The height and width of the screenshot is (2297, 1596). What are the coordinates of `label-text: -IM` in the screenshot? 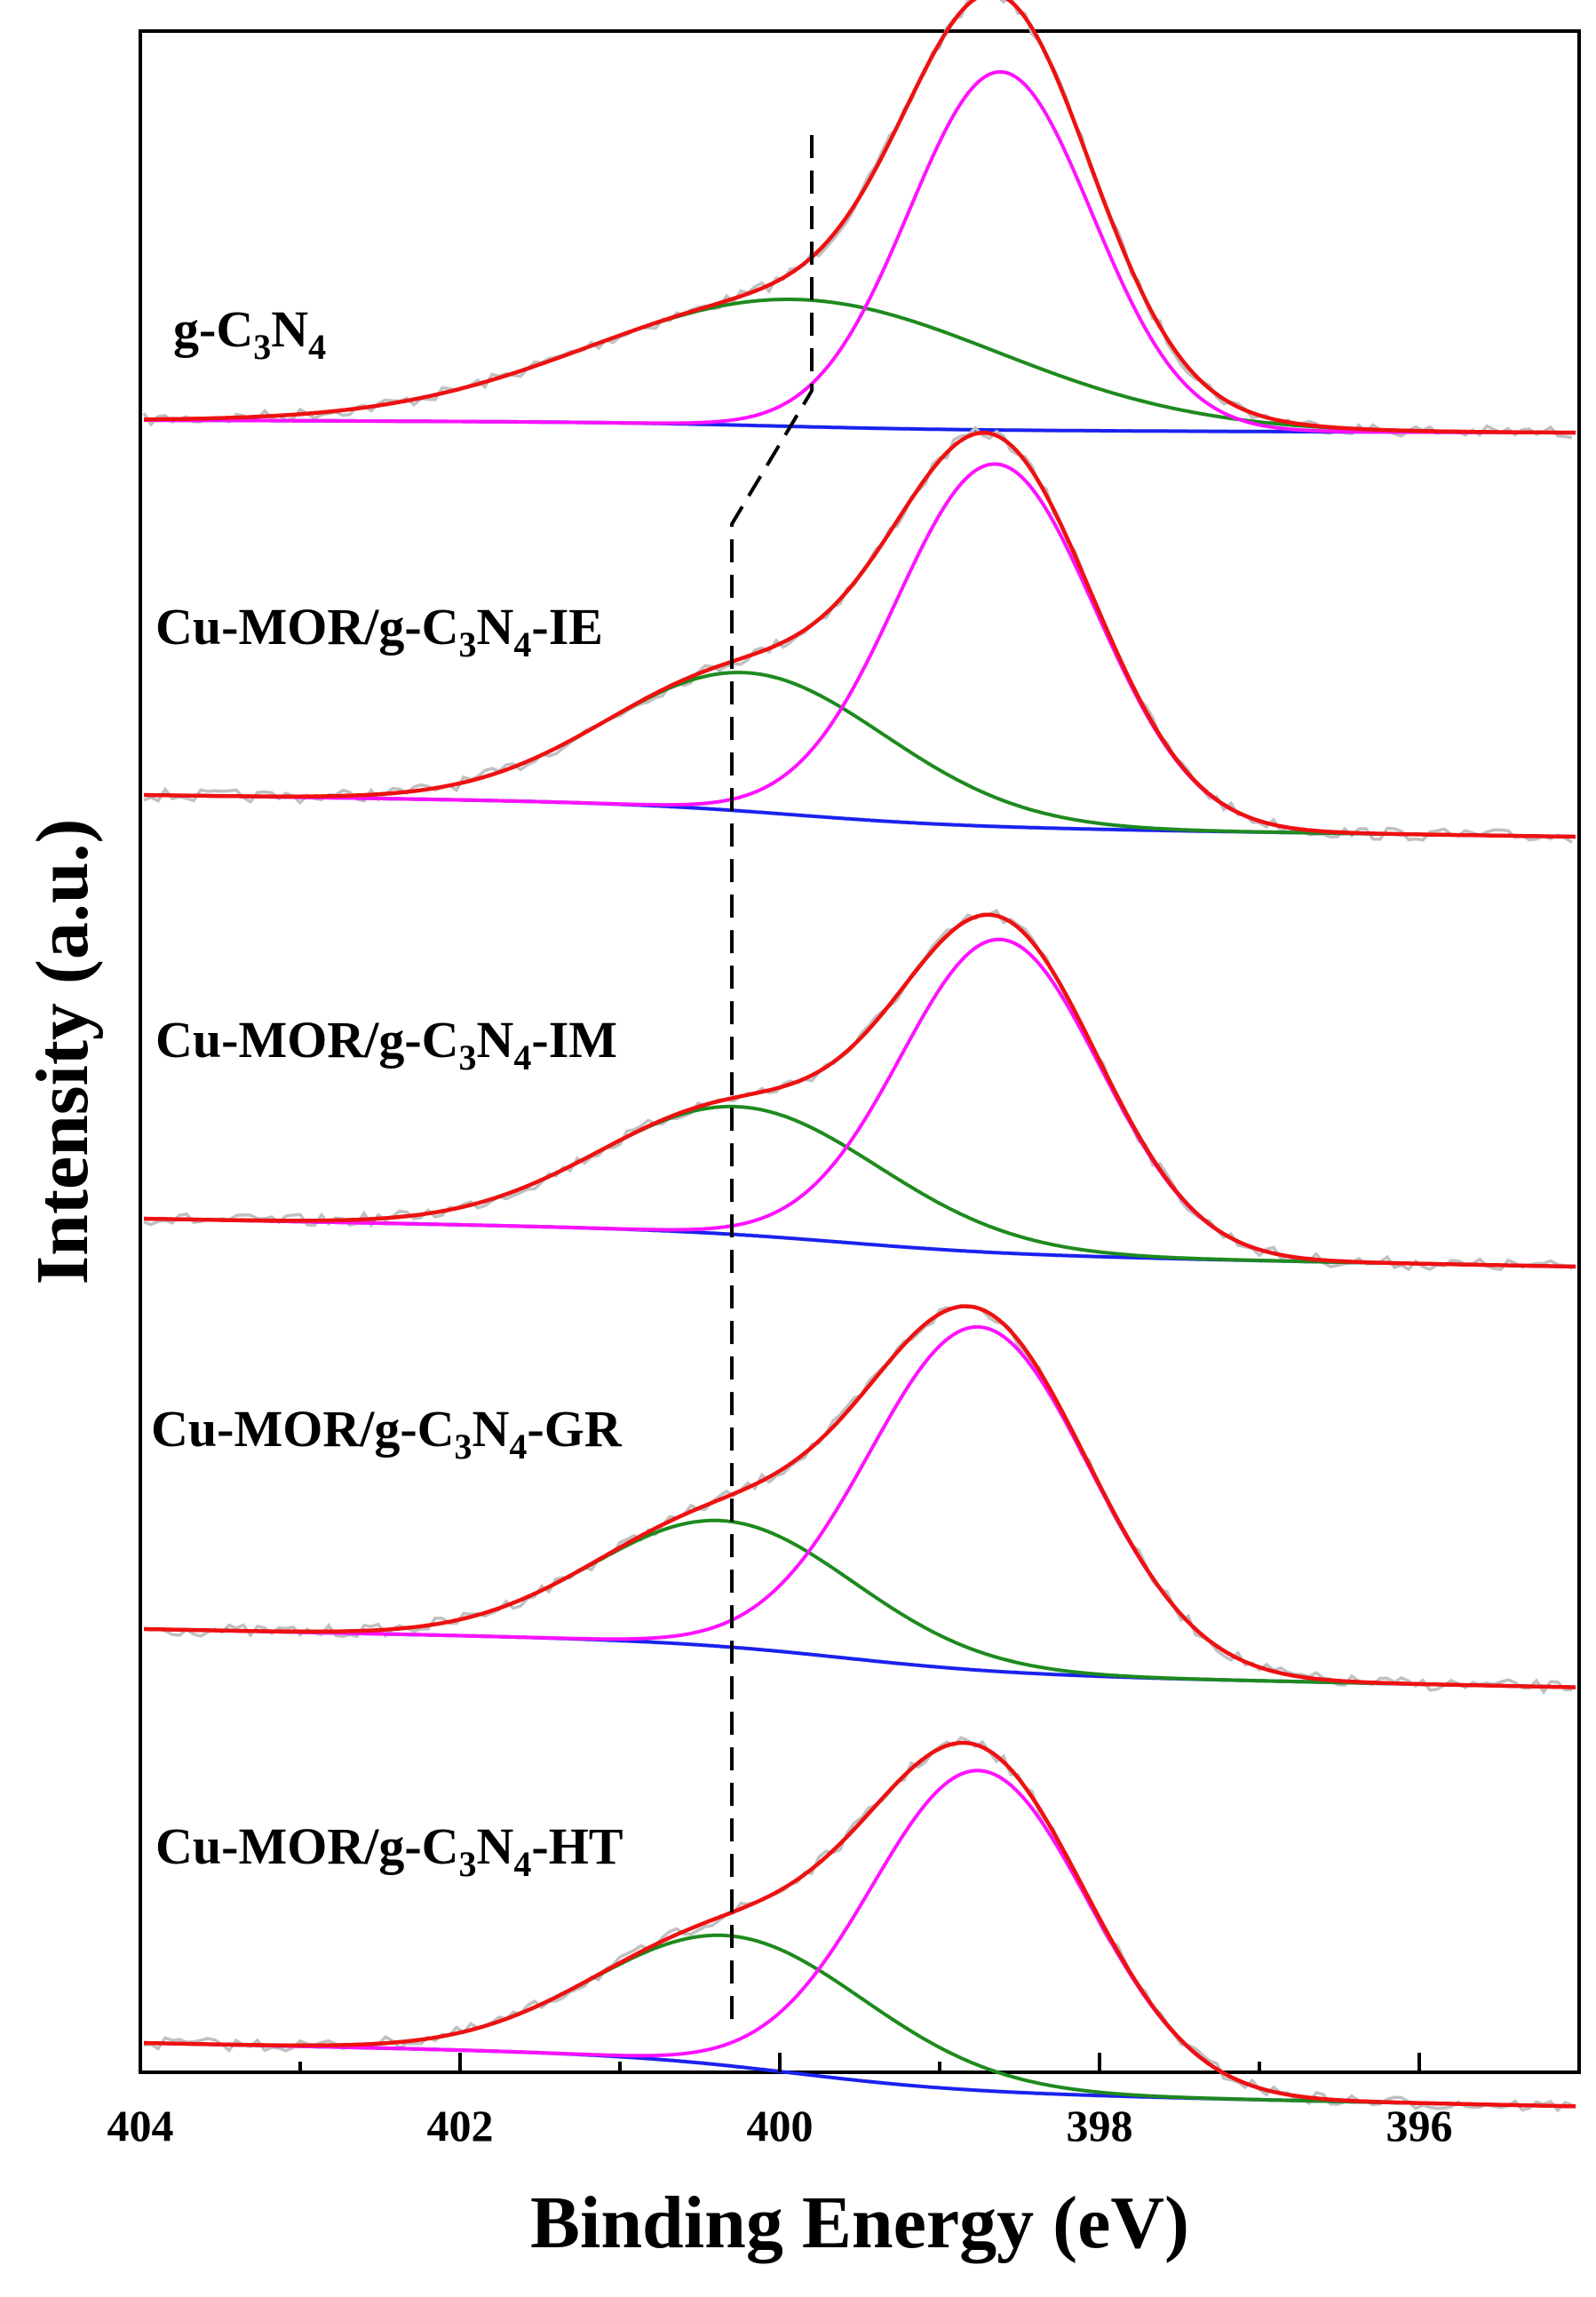 It's located at (574, 1040).